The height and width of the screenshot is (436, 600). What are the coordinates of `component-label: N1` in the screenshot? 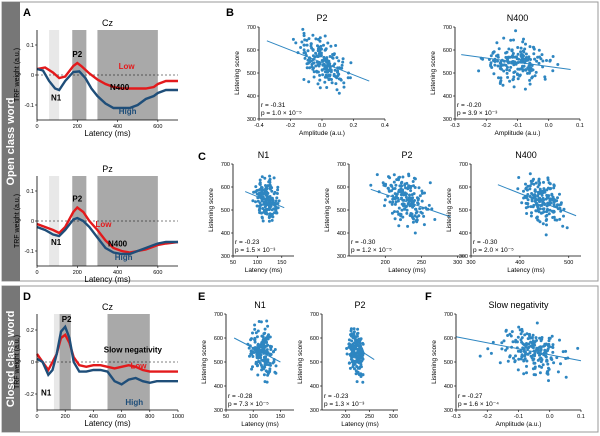 It's located at (56, 98).